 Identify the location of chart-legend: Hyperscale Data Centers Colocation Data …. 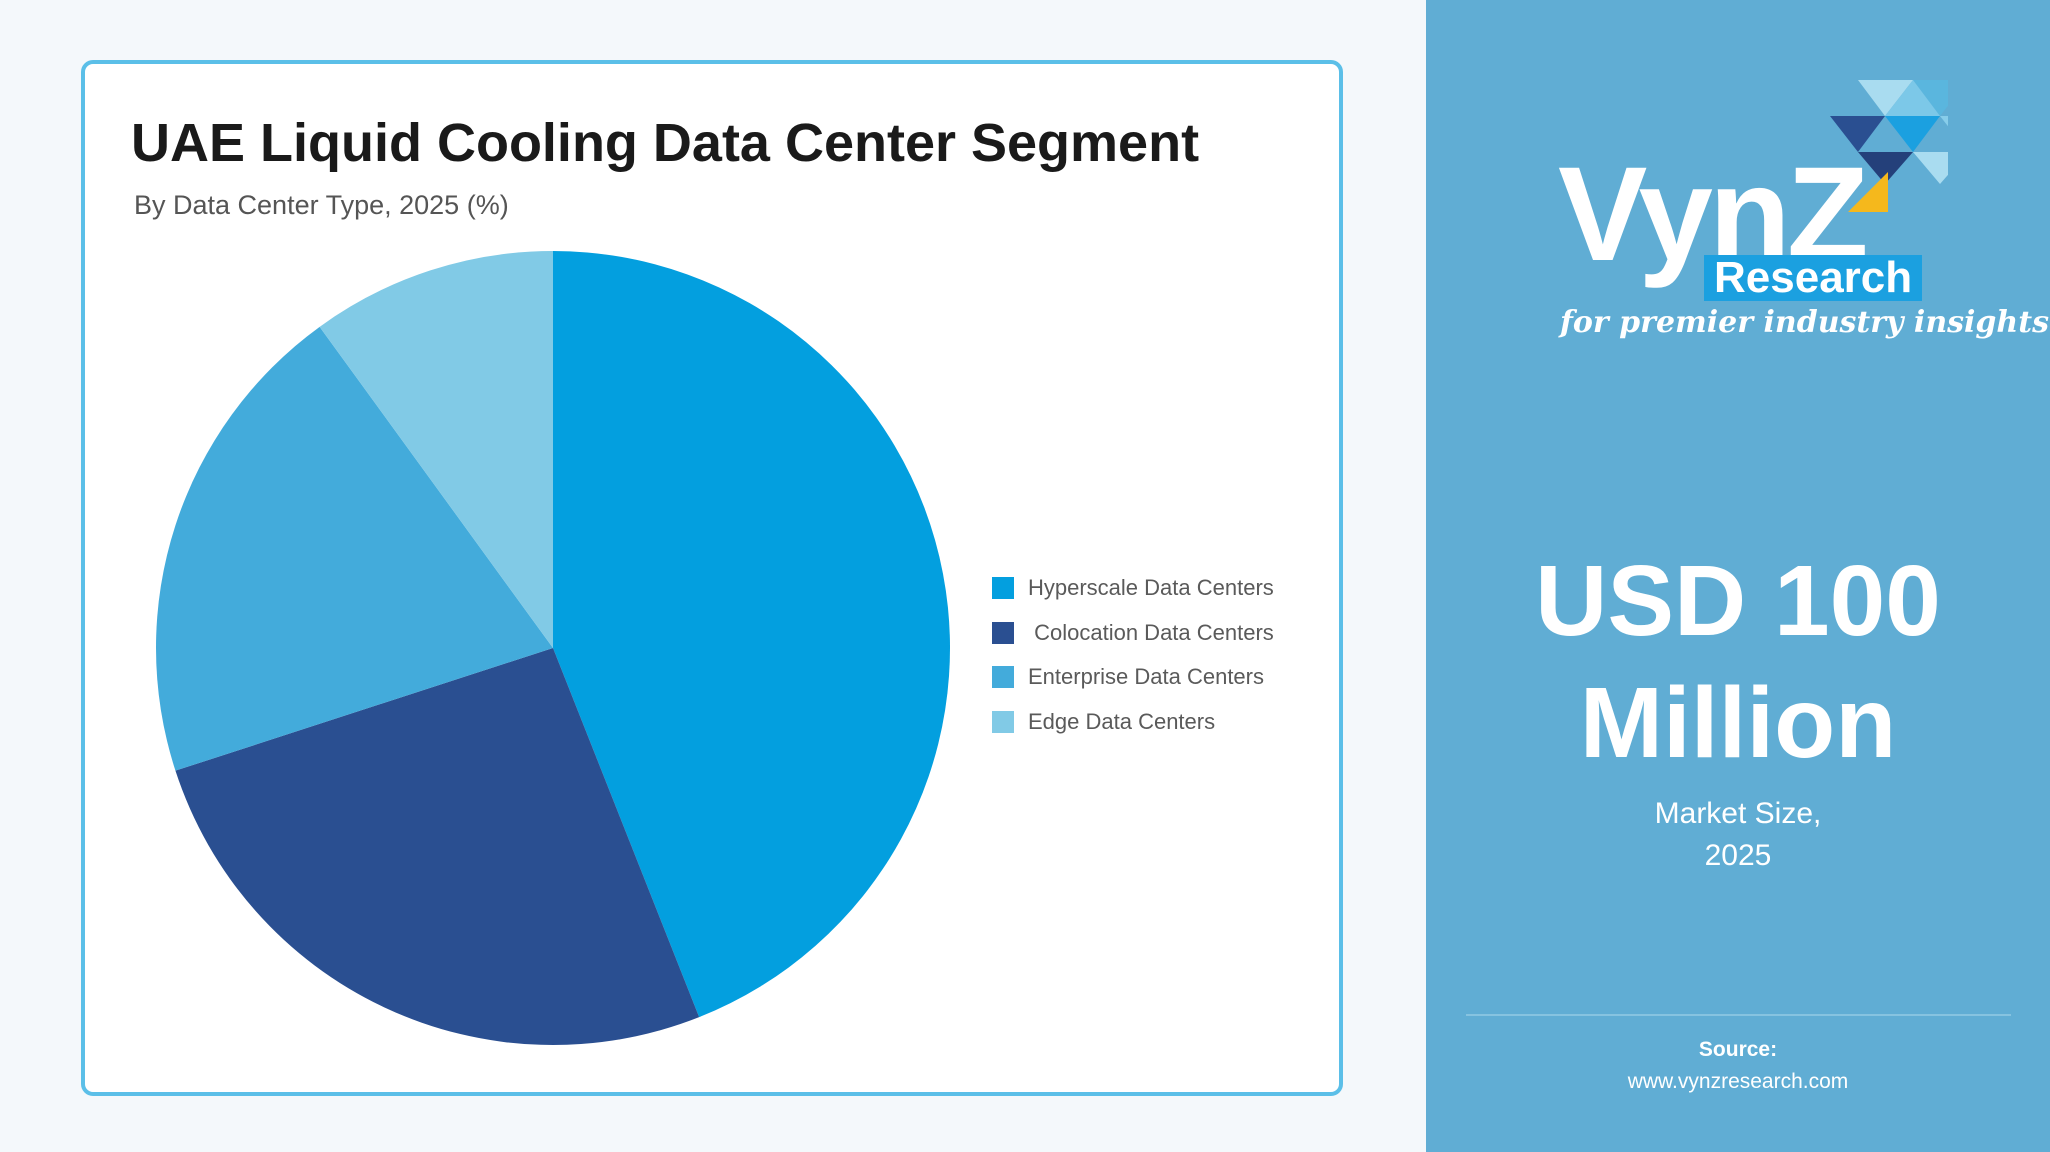
(1133, 655).